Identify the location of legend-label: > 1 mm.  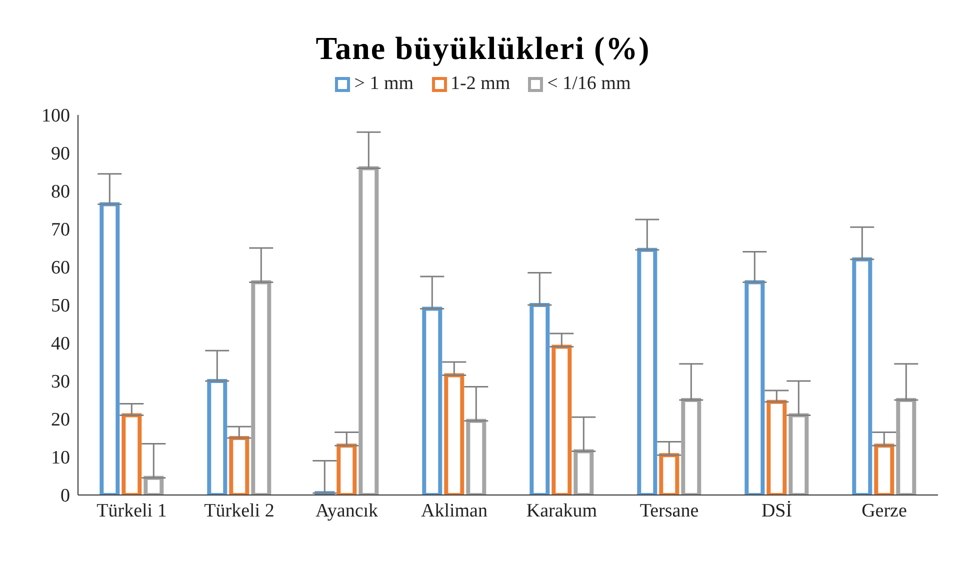
(383, 84).